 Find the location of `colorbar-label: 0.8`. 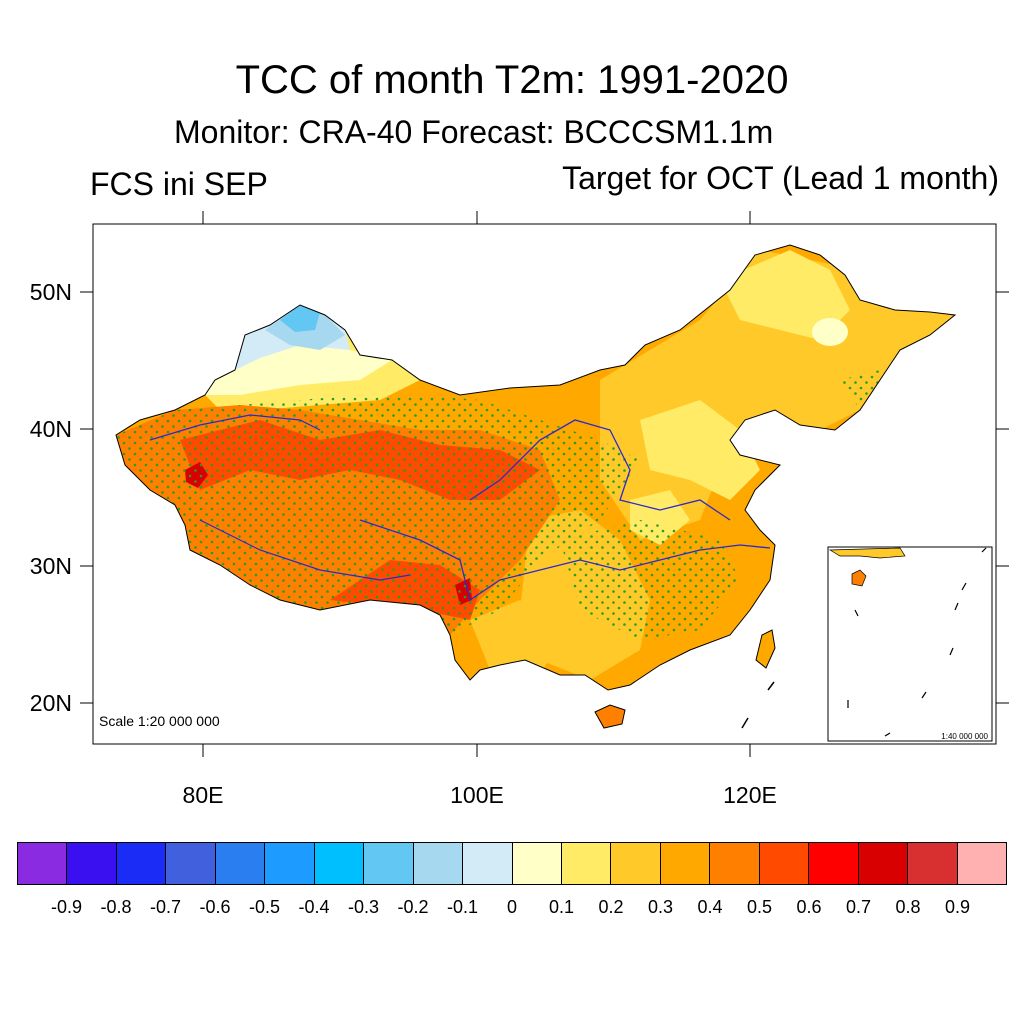

colorbar-label: 0.8 is located at coordinates (908, 907).